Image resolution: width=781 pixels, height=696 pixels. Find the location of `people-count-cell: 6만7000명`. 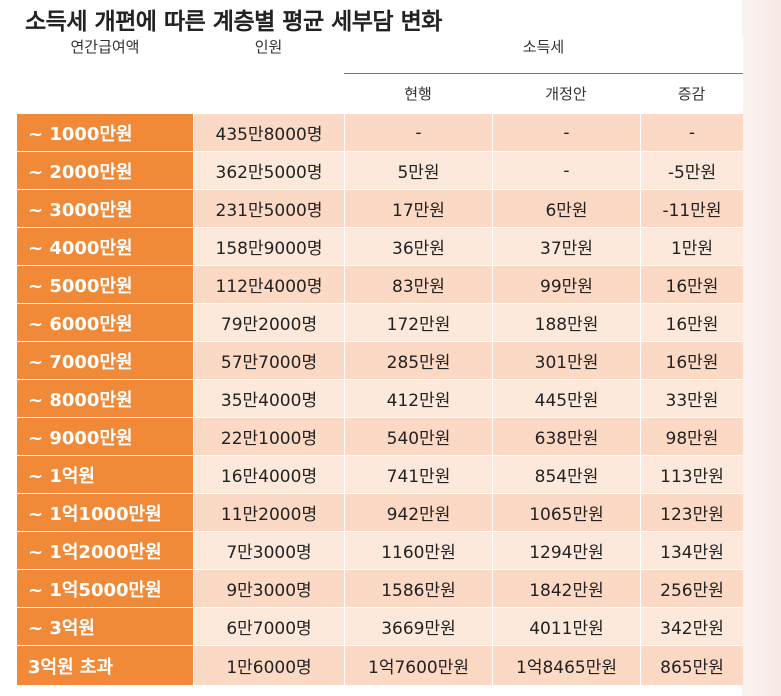

people-count-cell: 6만7000명 is located at coordinates (268, 626).